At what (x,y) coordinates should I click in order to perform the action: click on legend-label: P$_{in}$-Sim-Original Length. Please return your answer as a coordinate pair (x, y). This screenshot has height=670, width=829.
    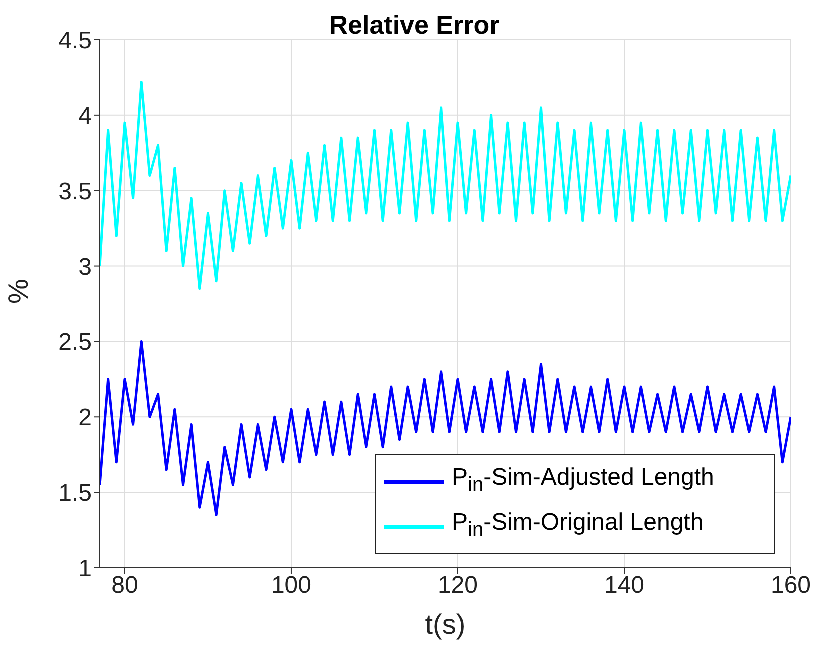
    Looking at the image, I should click on (578, 525).